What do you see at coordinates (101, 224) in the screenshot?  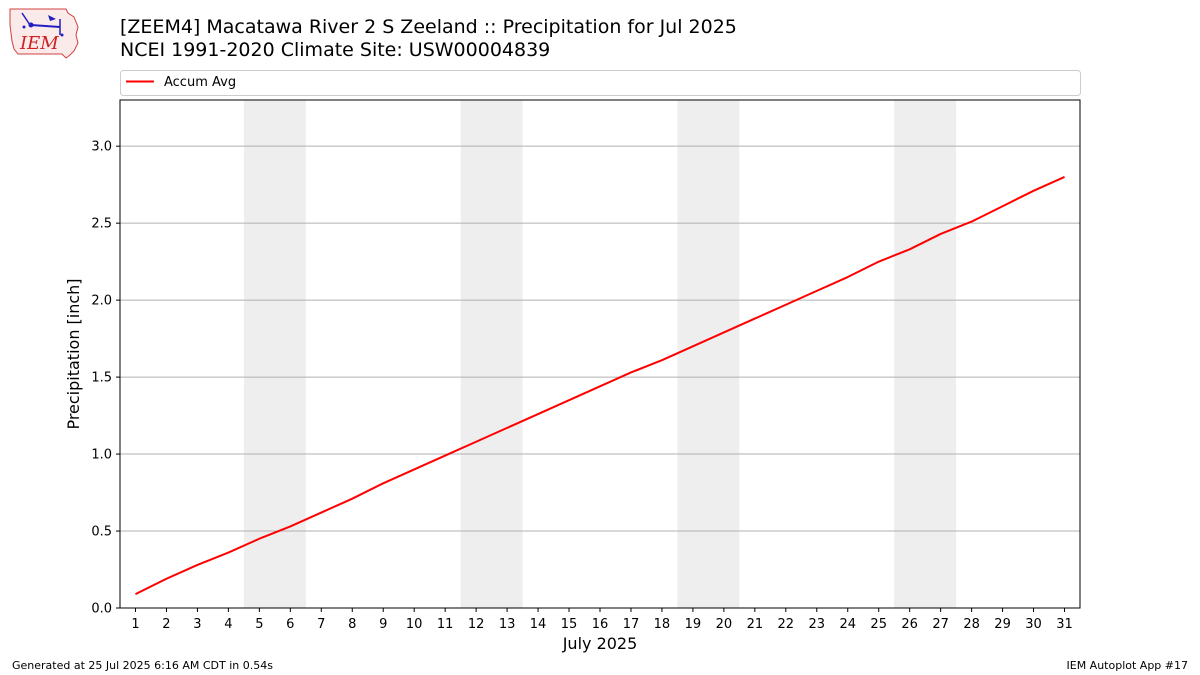 I see `y-tick-label: 2.5` at bounding box center [101, 224].